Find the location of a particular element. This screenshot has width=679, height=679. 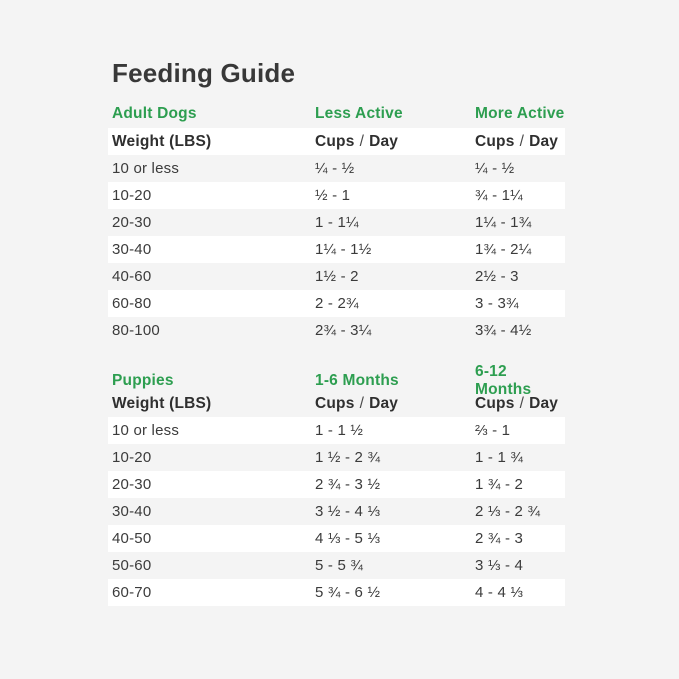

less-active-cell: 2 - 2¾ is located at coordinates (337, 303).